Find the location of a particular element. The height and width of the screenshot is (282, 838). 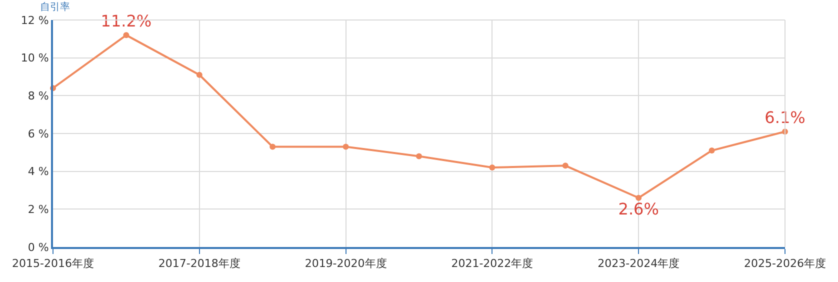

y-tick-label: 8 % is located at coordinates (38, 96).